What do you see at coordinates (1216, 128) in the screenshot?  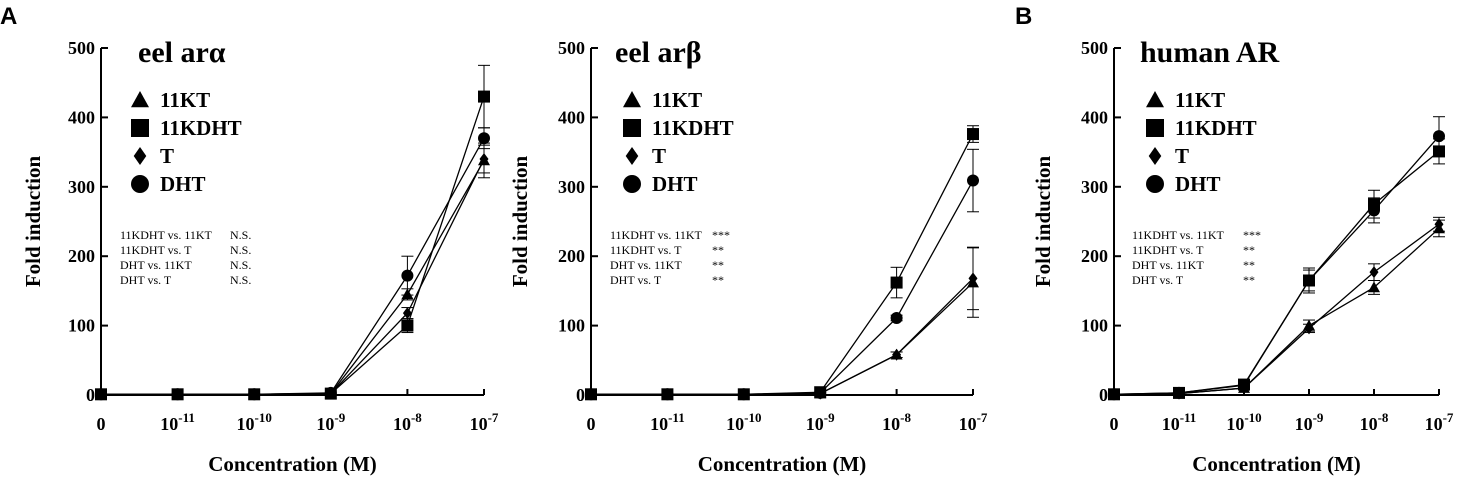 I see `legend-label: 11KDHT` at bounding box center [1216, 128].